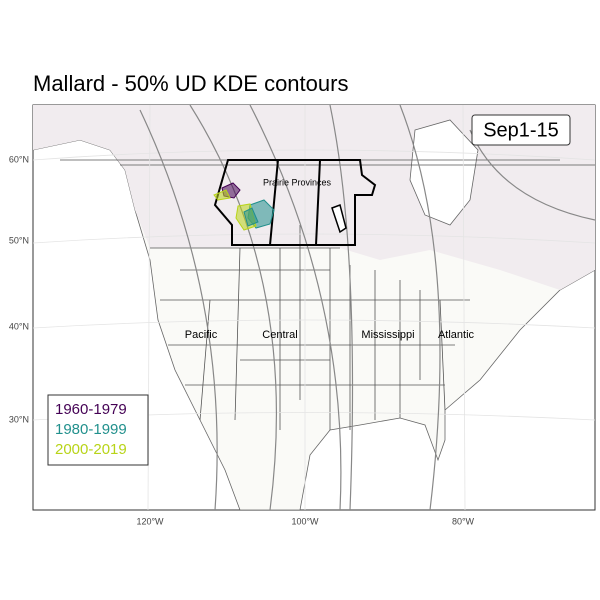 Image resolution: width=600 pixels, height=600 pixels. I want to click on legend-entry: 1980-1999, so click(91, 429).